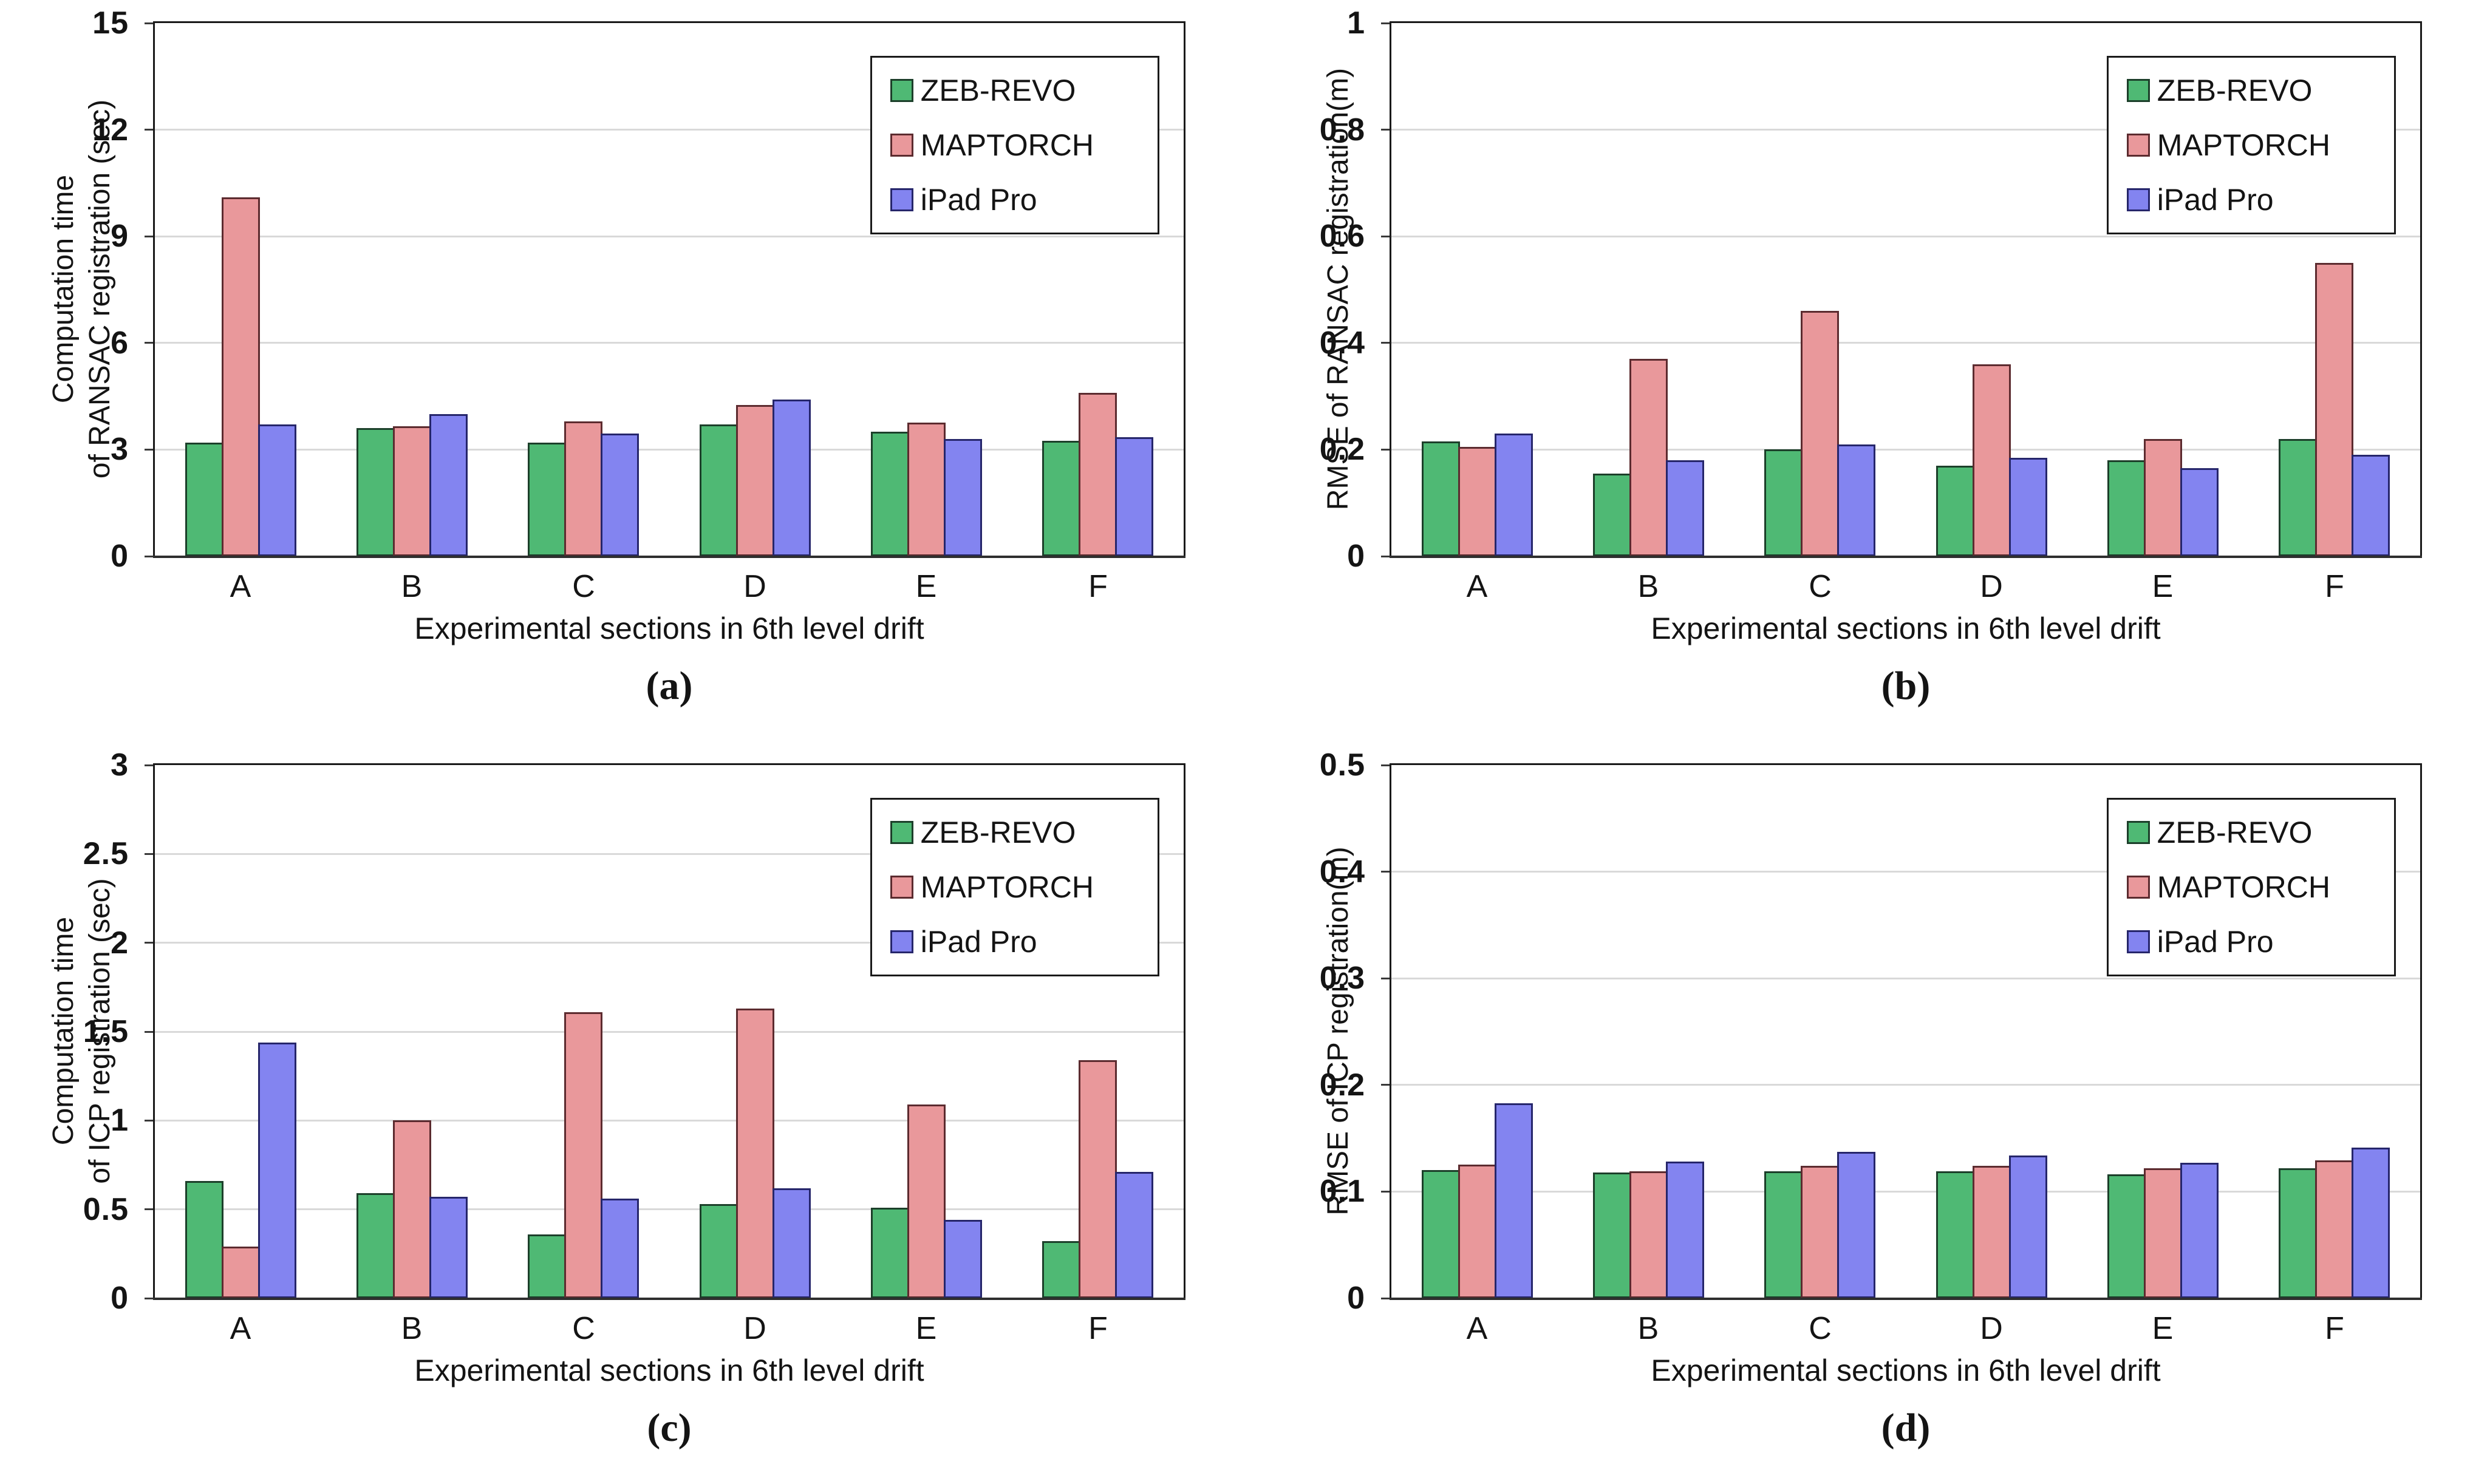  Describe the element at coordinates (792, 478) in the screenshot. I see `bar-a-D-iPad Pro` at that location.